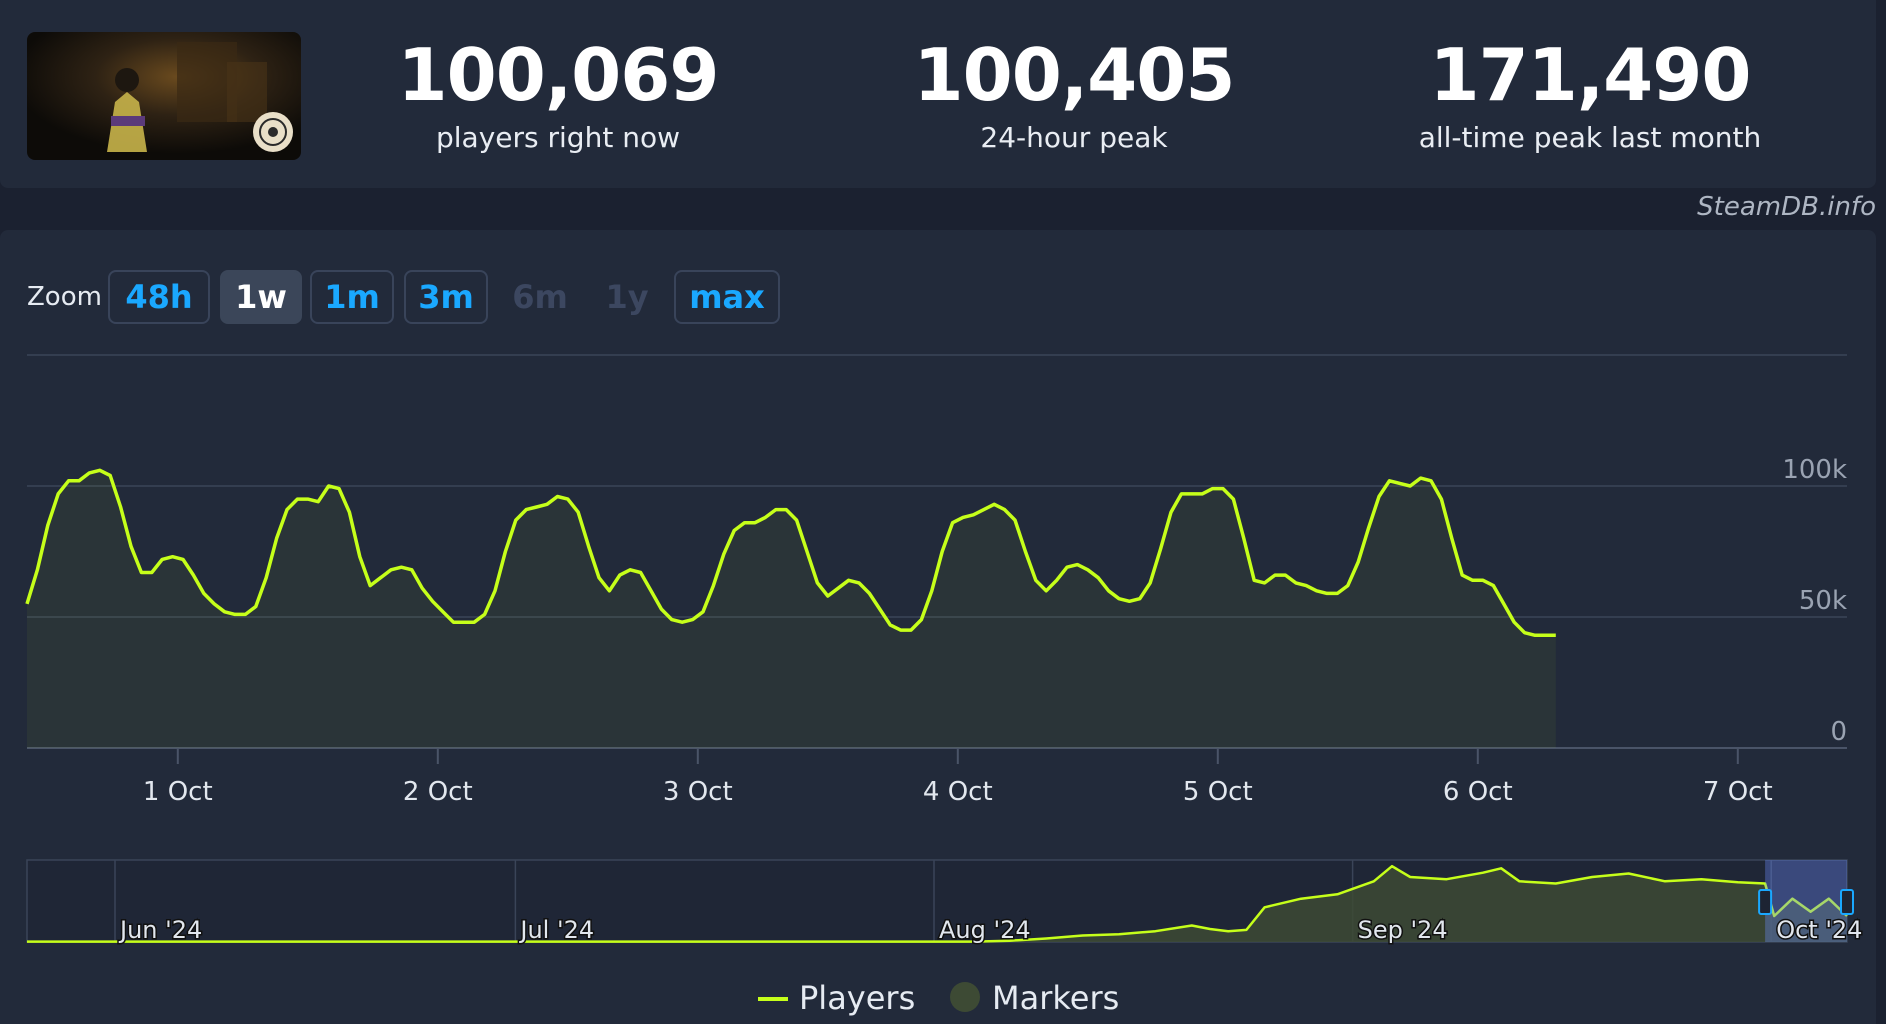 The height and width of the screenshot is (1024, 1886). I want to click on x-tick-label: 5 Oct, so click(1218, 792).